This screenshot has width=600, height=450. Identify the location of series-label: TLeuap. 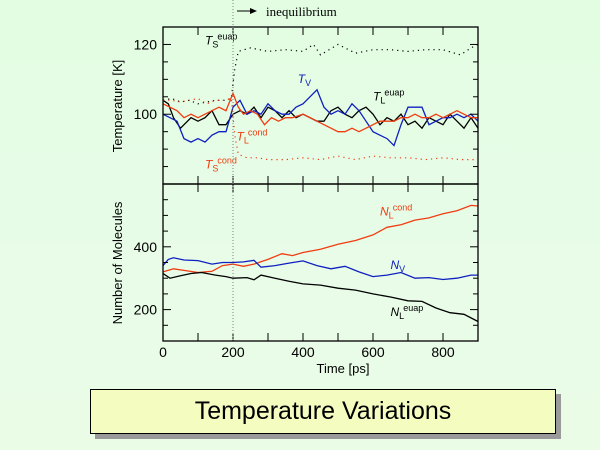
(388, 96).